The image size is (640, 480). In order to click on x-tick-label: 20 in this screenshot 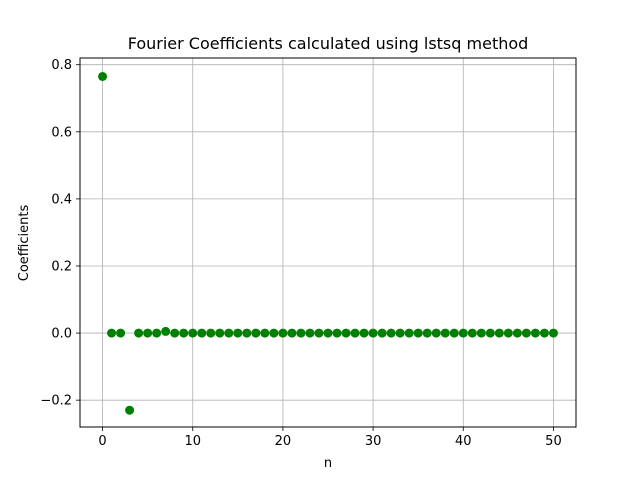, I will do `click(283, 441)`.